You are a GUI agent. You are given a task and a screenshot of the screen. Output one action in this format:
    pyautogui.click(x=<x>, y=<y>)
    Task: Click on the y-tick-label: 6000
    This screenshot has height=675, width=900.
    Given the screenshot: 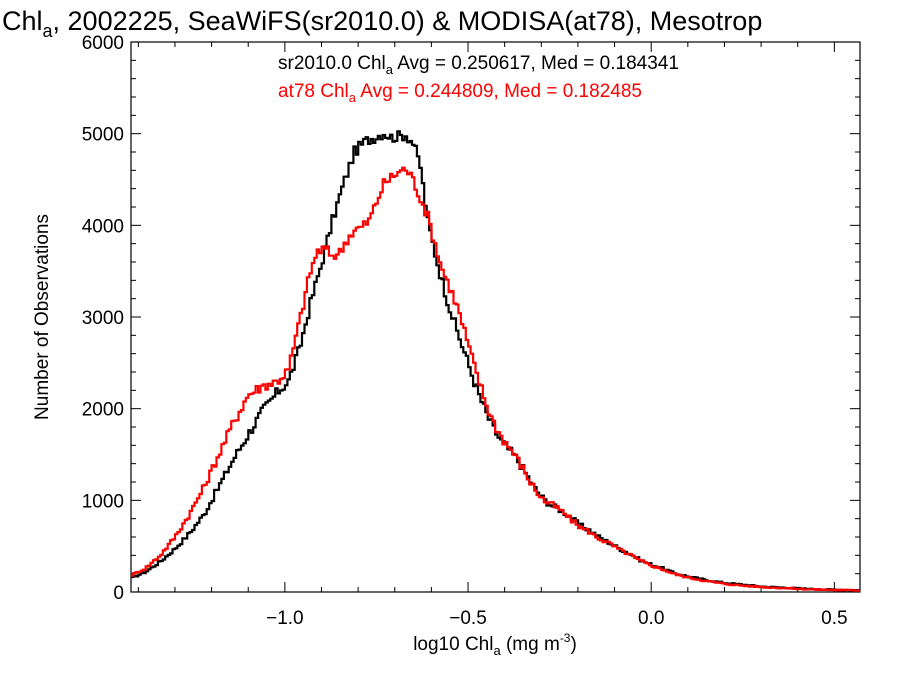 What is the action you would take?
    pyautogui.click(x=103, y=43)
    